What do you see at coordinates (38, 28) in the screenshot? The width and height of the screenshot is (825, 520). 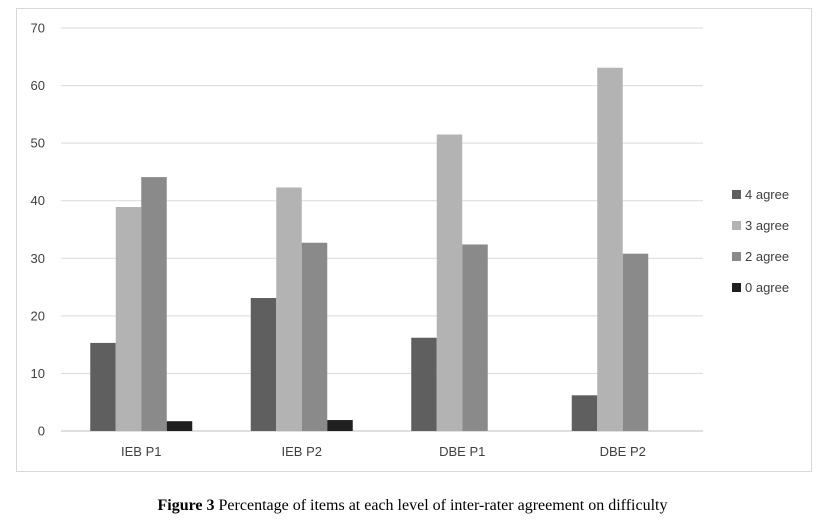 I see `y-tick-label: 70` at bounding box center [38, 28].